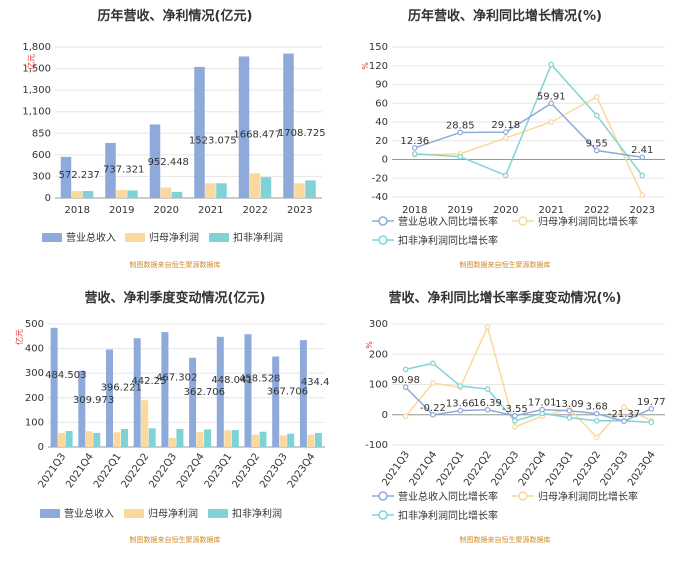 The height and width of the screenshot is (567, 700). I want to click on data-label: 90.98, so click(405, 380).